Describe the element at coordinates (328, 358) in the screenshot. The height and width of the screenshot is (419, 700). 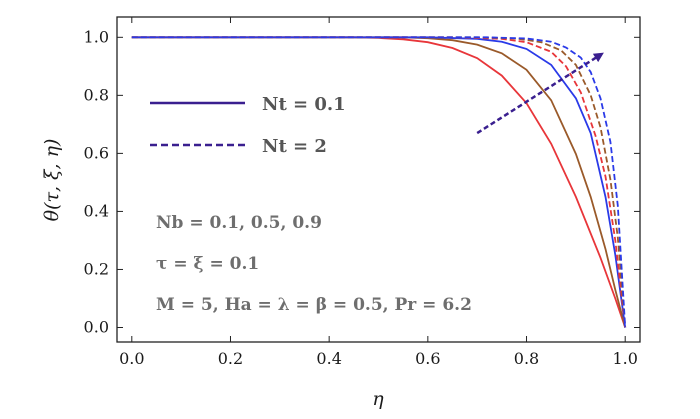
I see `x-tick-label: 0.4` at that location.